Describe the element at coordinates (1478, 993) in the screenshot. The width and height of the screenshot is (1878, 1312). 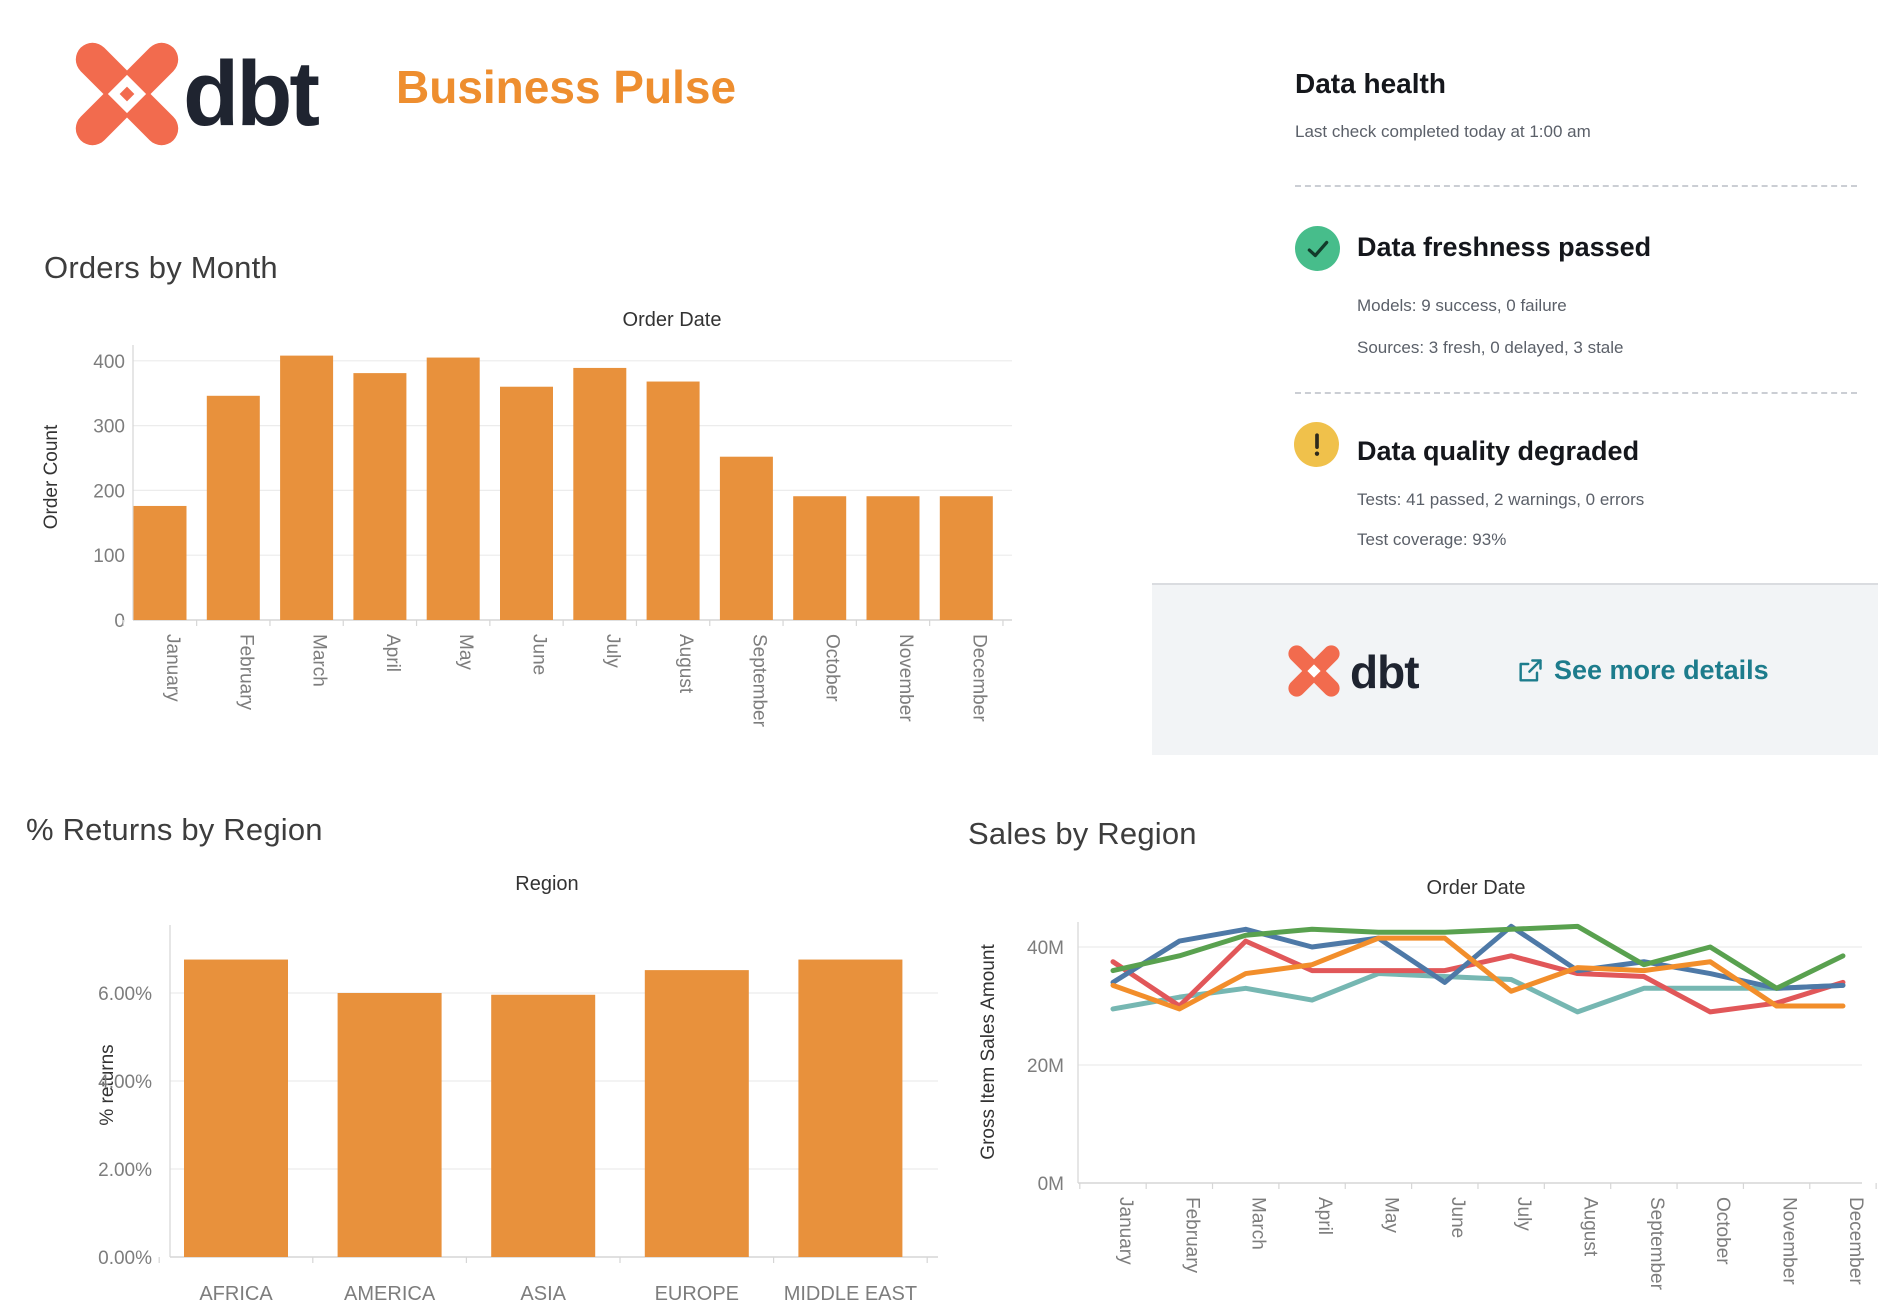
I see `line-series-teal` at that location.